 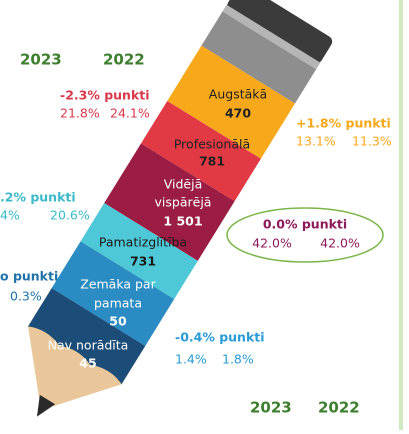 I want to click on share-2023: 1.4%, so click(x=191, y=359).